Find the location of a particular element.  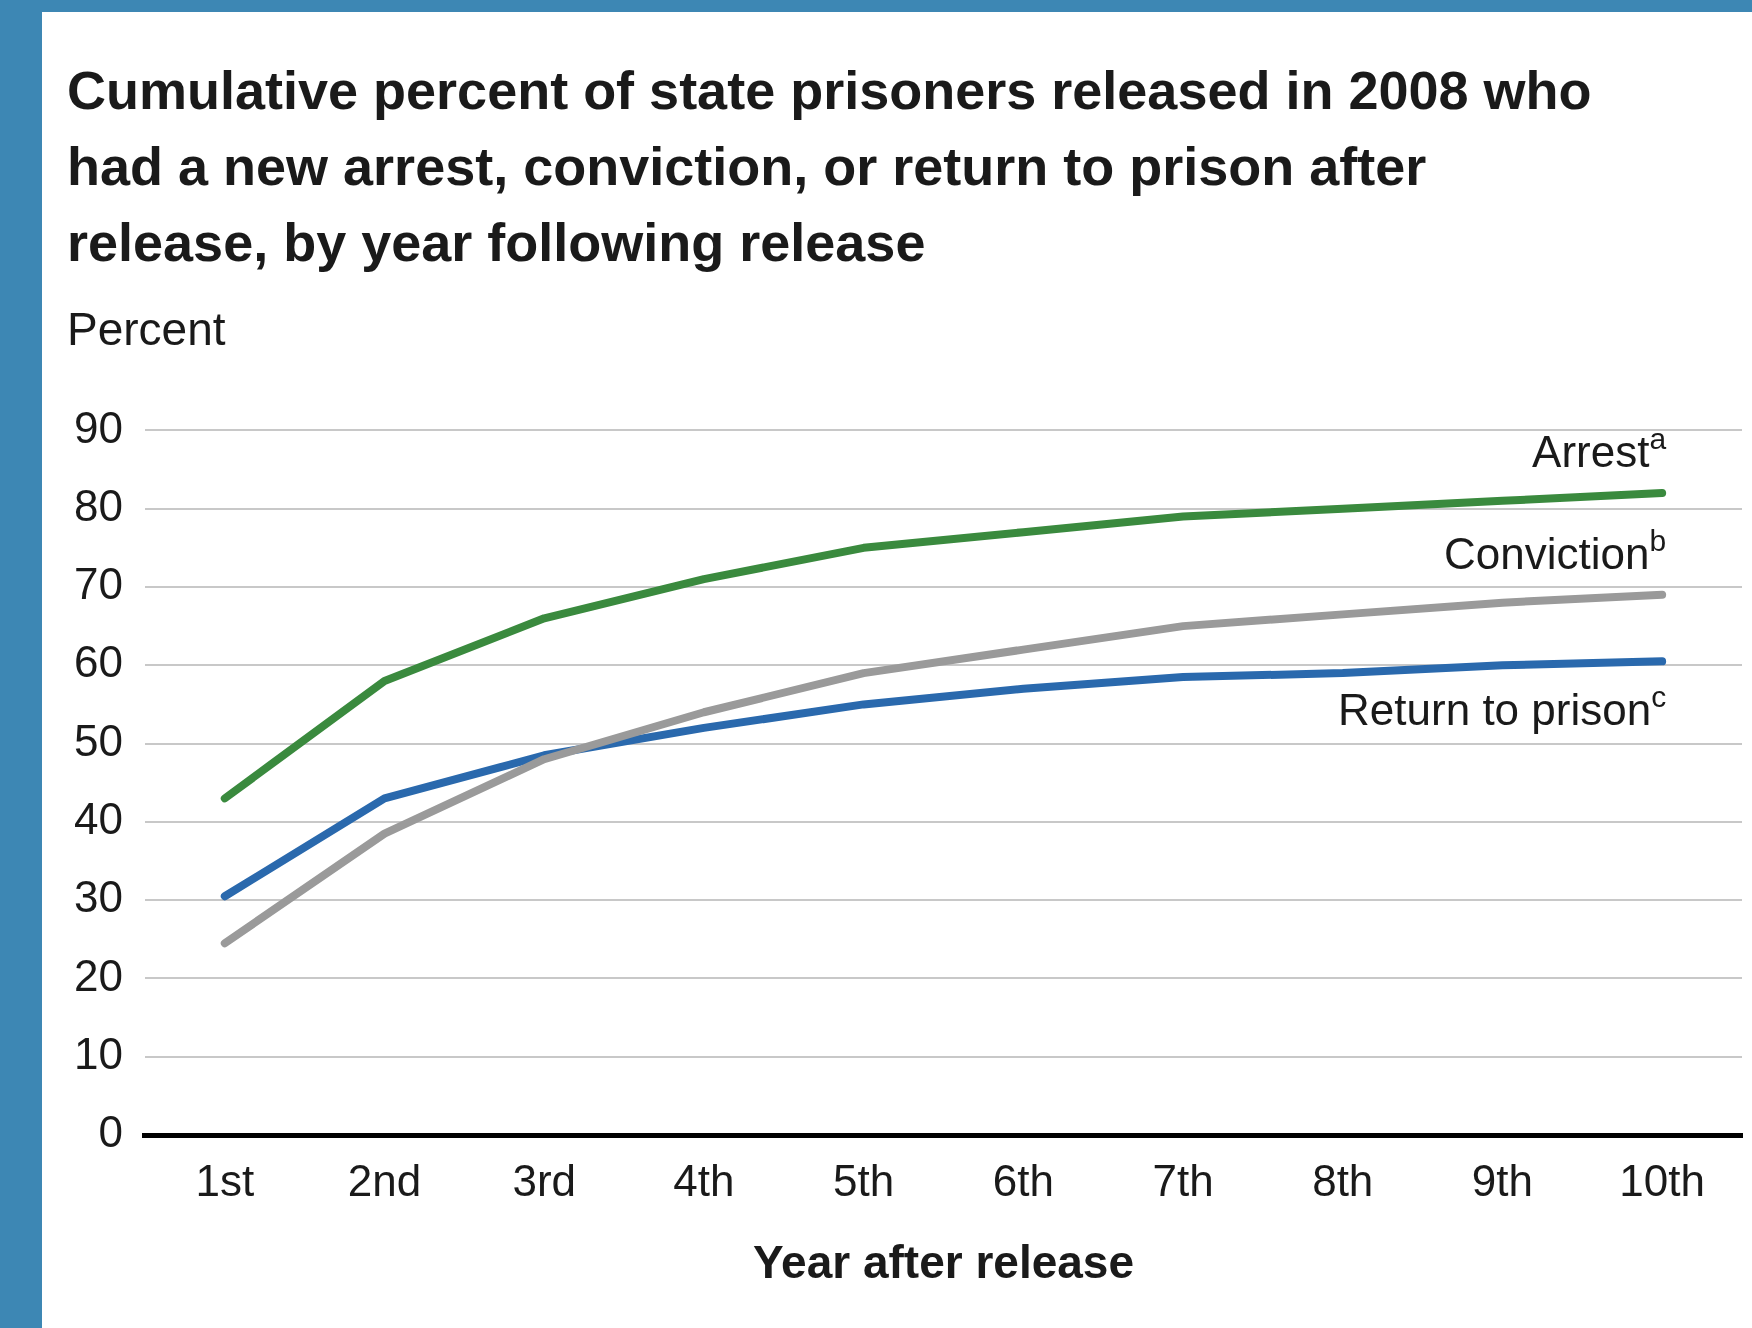

x-tick-label: 9th is located at coordinates (1502, 1180).